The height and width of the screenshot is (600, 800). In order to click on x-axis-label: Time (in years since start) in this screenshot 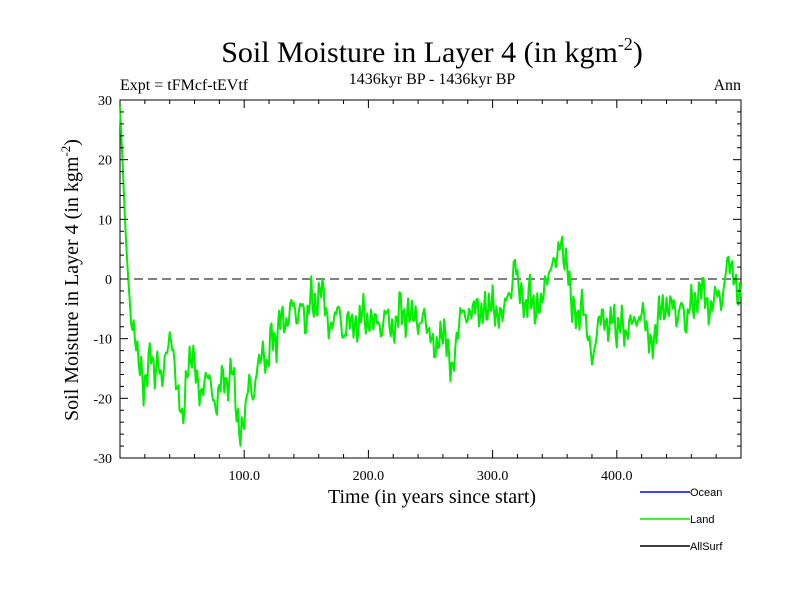, I will do `click(432, 497)`.